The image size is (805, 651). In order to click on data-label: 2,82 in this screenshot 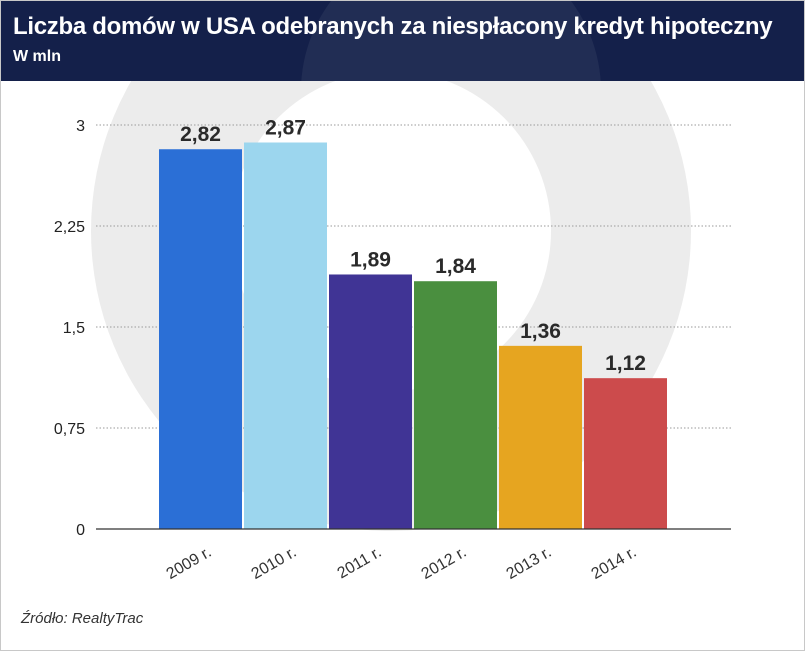, I will do `click(200, 134)`.